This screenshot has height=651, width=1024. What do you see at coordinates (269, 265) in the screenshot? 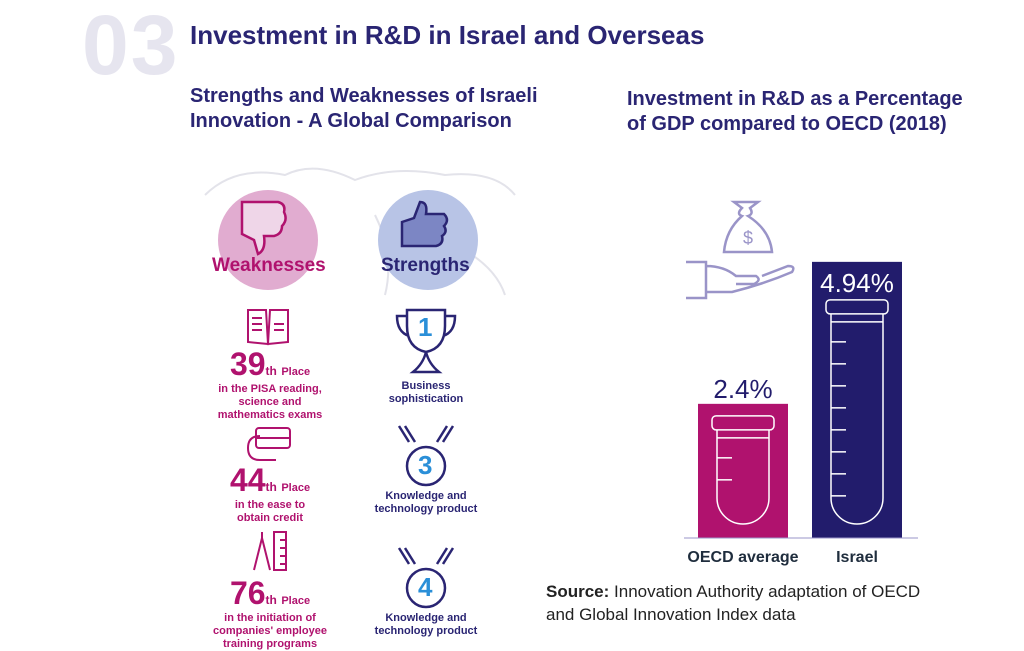
I see `weaknesses-label: Weaknesses` at bounding box center [269, 265].